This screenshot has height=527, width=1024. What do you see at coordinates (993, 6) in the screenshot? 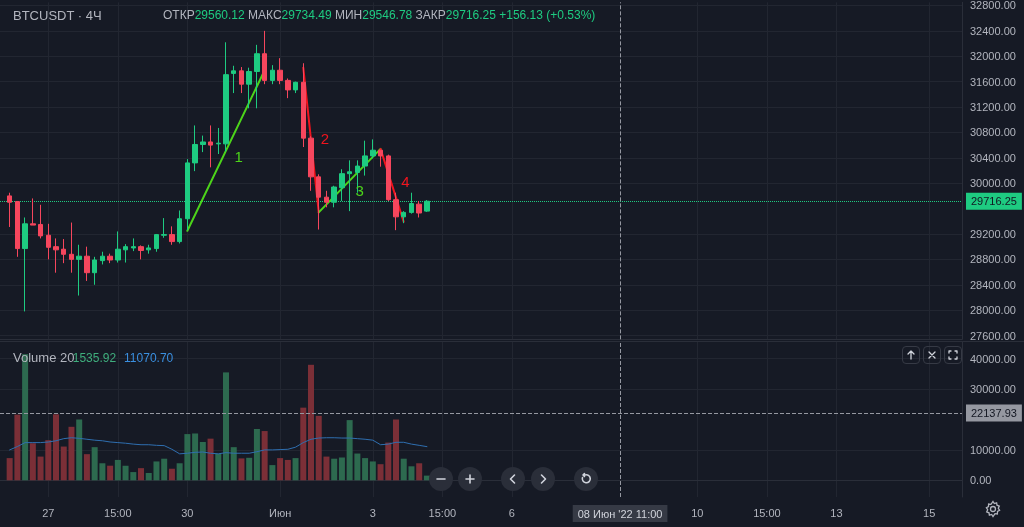
I see `y-tick-label: 32800.00` at bounding box center [993, 6].